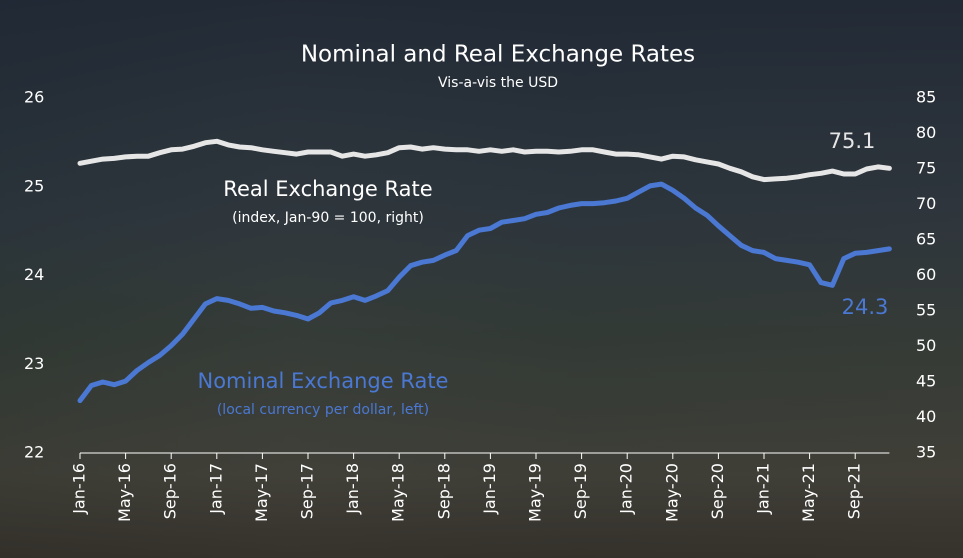 The width and height of the screenshot is (963, 558). I want to click on y2-tick-label: 70, so click(926, 203).